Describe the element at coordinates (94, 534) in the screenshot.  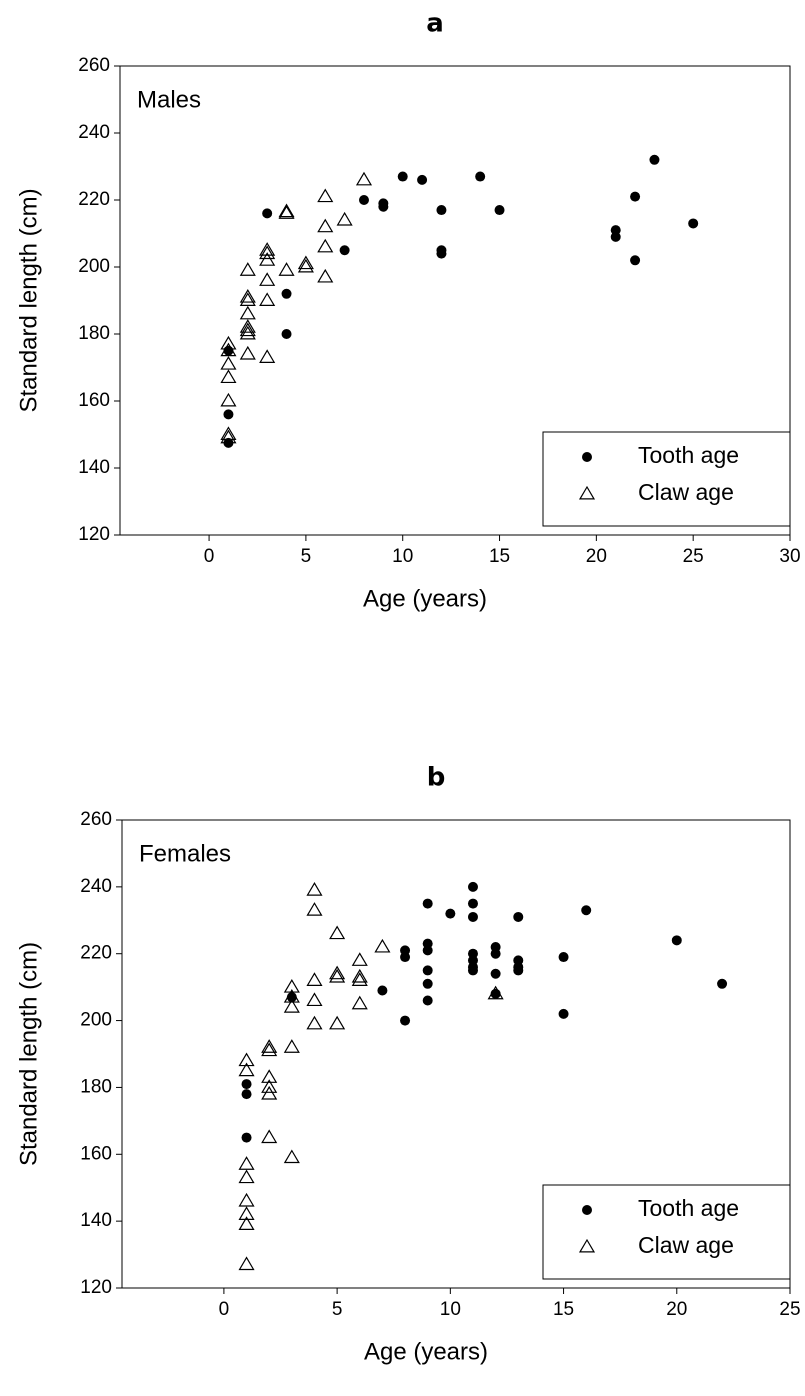
I see `y-tick-label: 120` at that location.